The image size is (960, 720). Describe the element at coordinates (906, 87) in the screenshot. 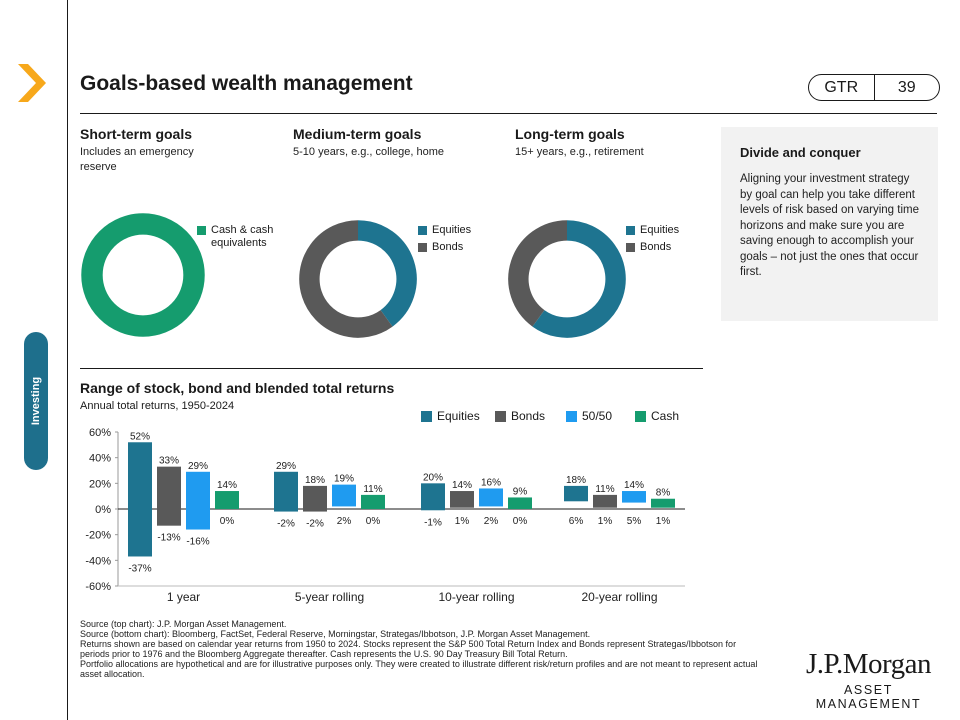

I see `page-number: 39` at that location.